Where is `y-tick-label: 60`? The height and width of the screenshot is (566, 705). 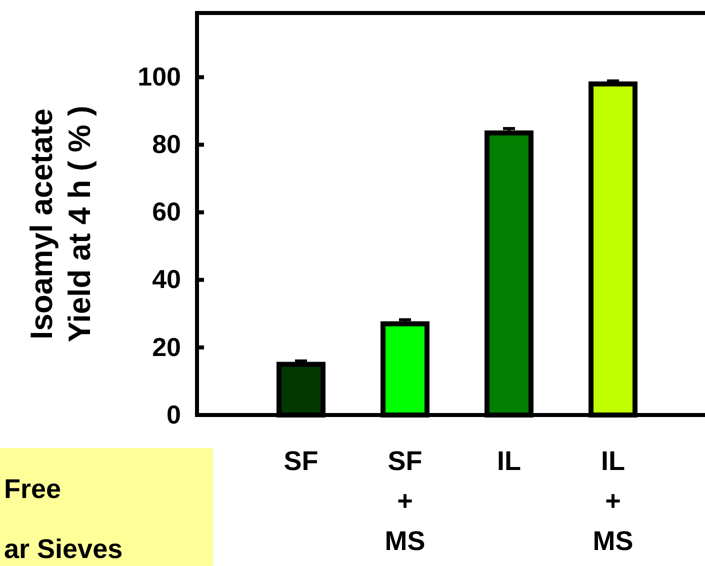 y-tick-label: 60 is located at coordinates (166, 211).